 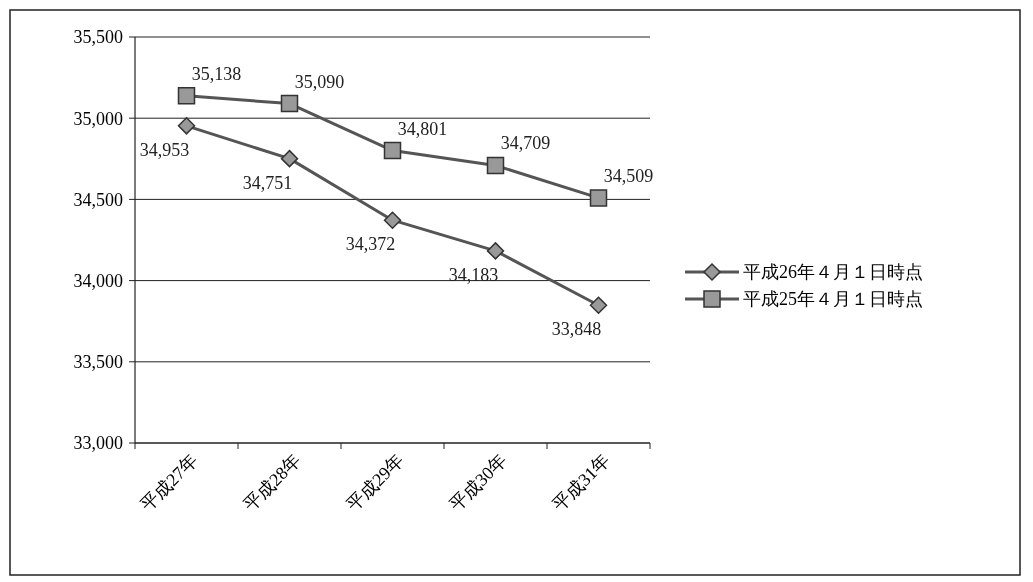 What do you see at coordinates (319, 81) in the screenshot?
I see `data-label: 35,090` at bounding box center [319, 81].